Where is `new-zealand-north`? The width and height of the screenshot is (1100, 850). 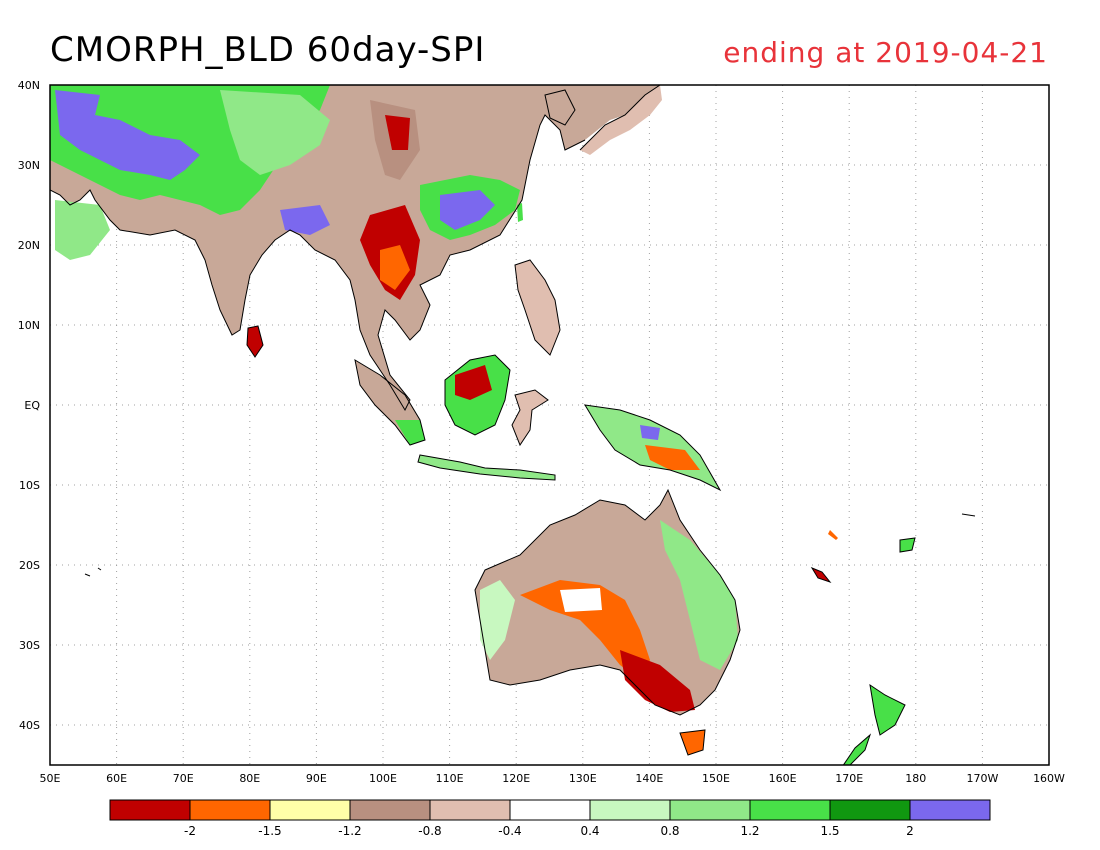 new-zealand-north is located at coordinates (887, 710).